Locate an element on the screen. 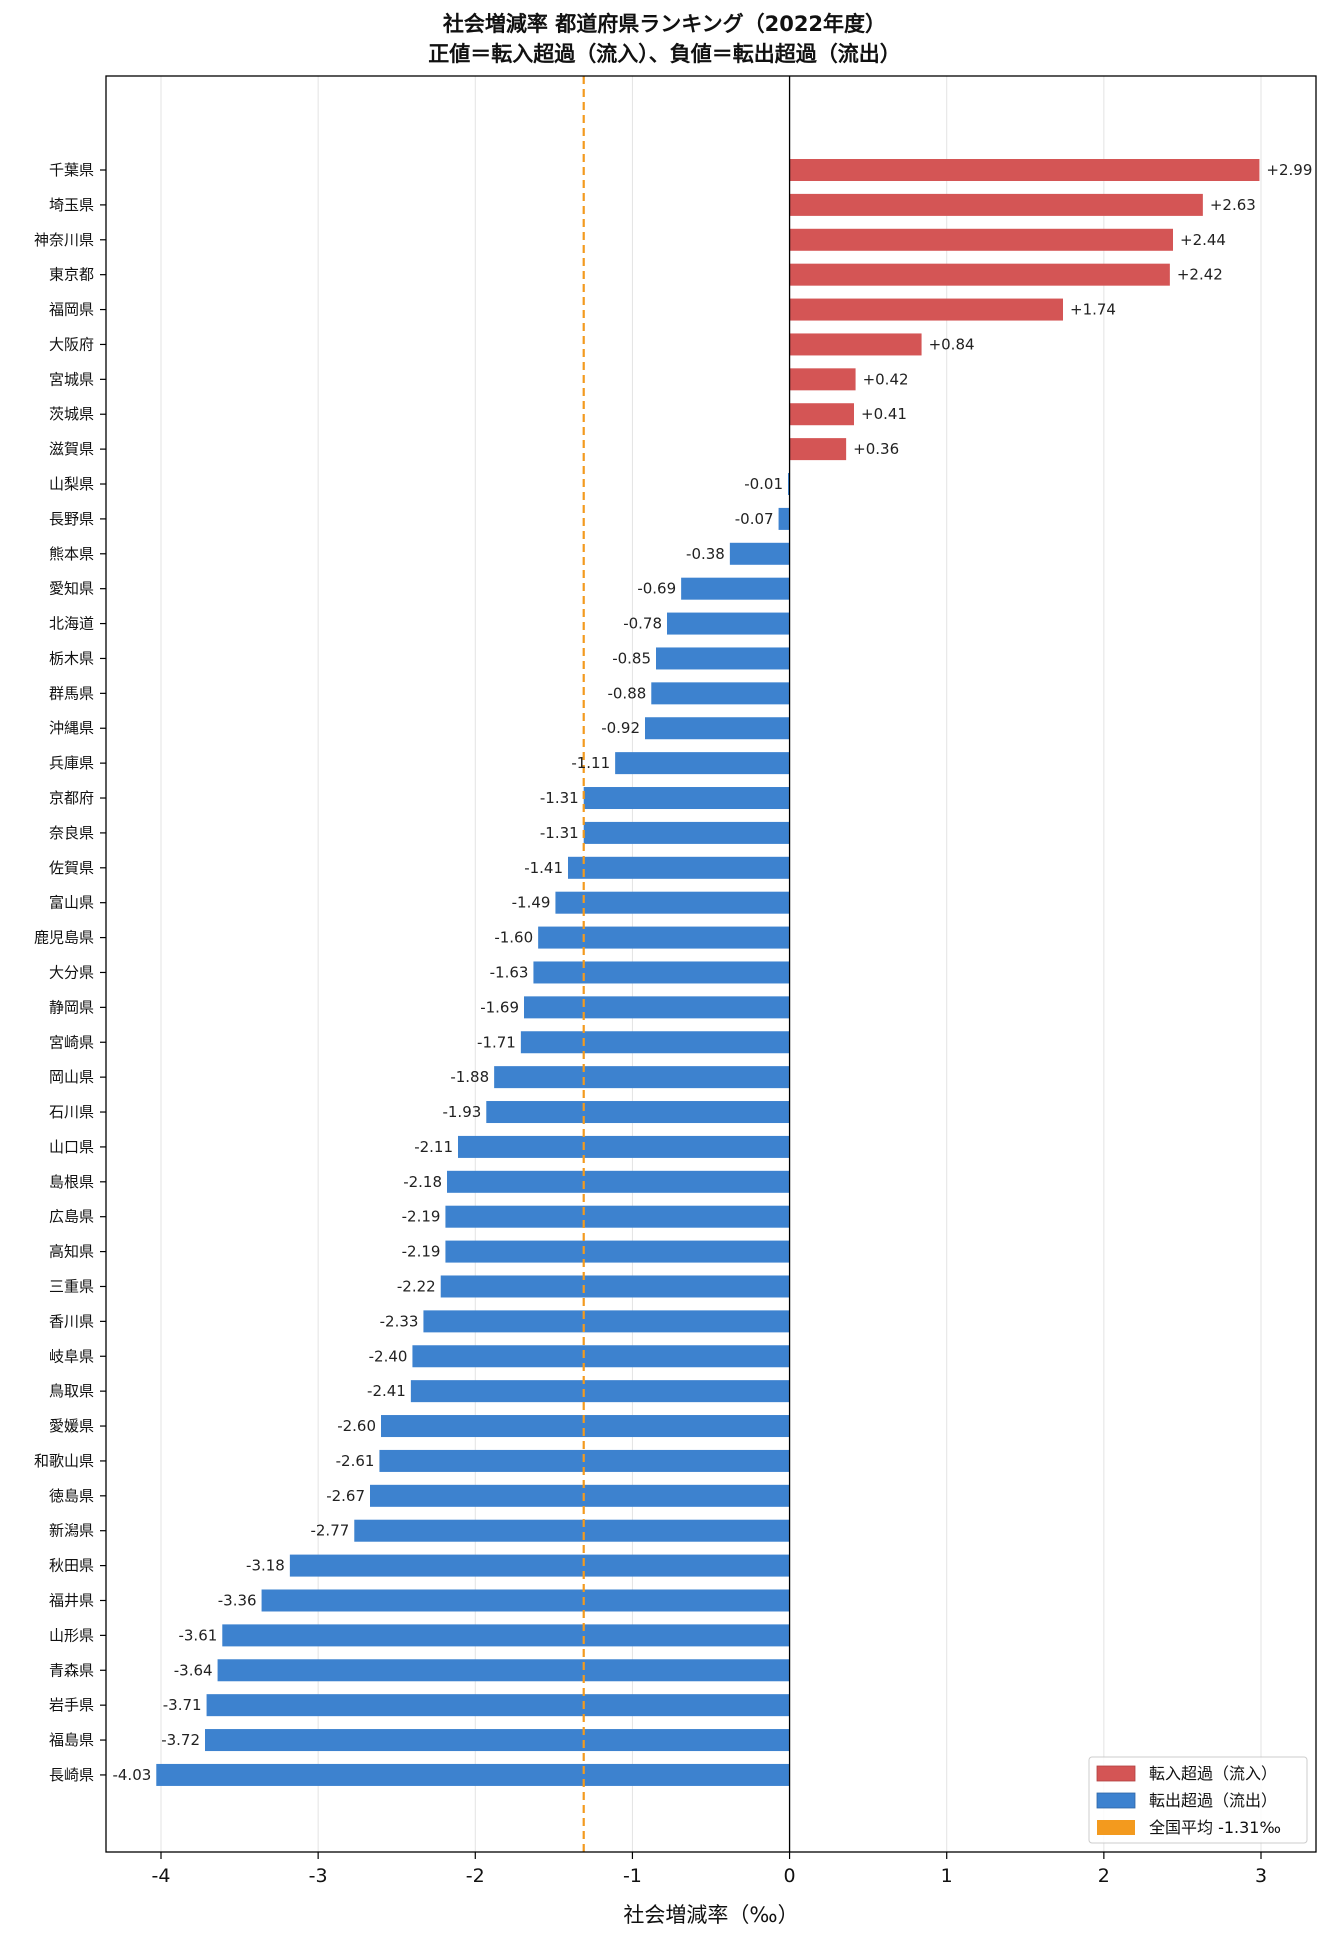  category-label: 鳥取県 is located at coordinates (71, 1391).